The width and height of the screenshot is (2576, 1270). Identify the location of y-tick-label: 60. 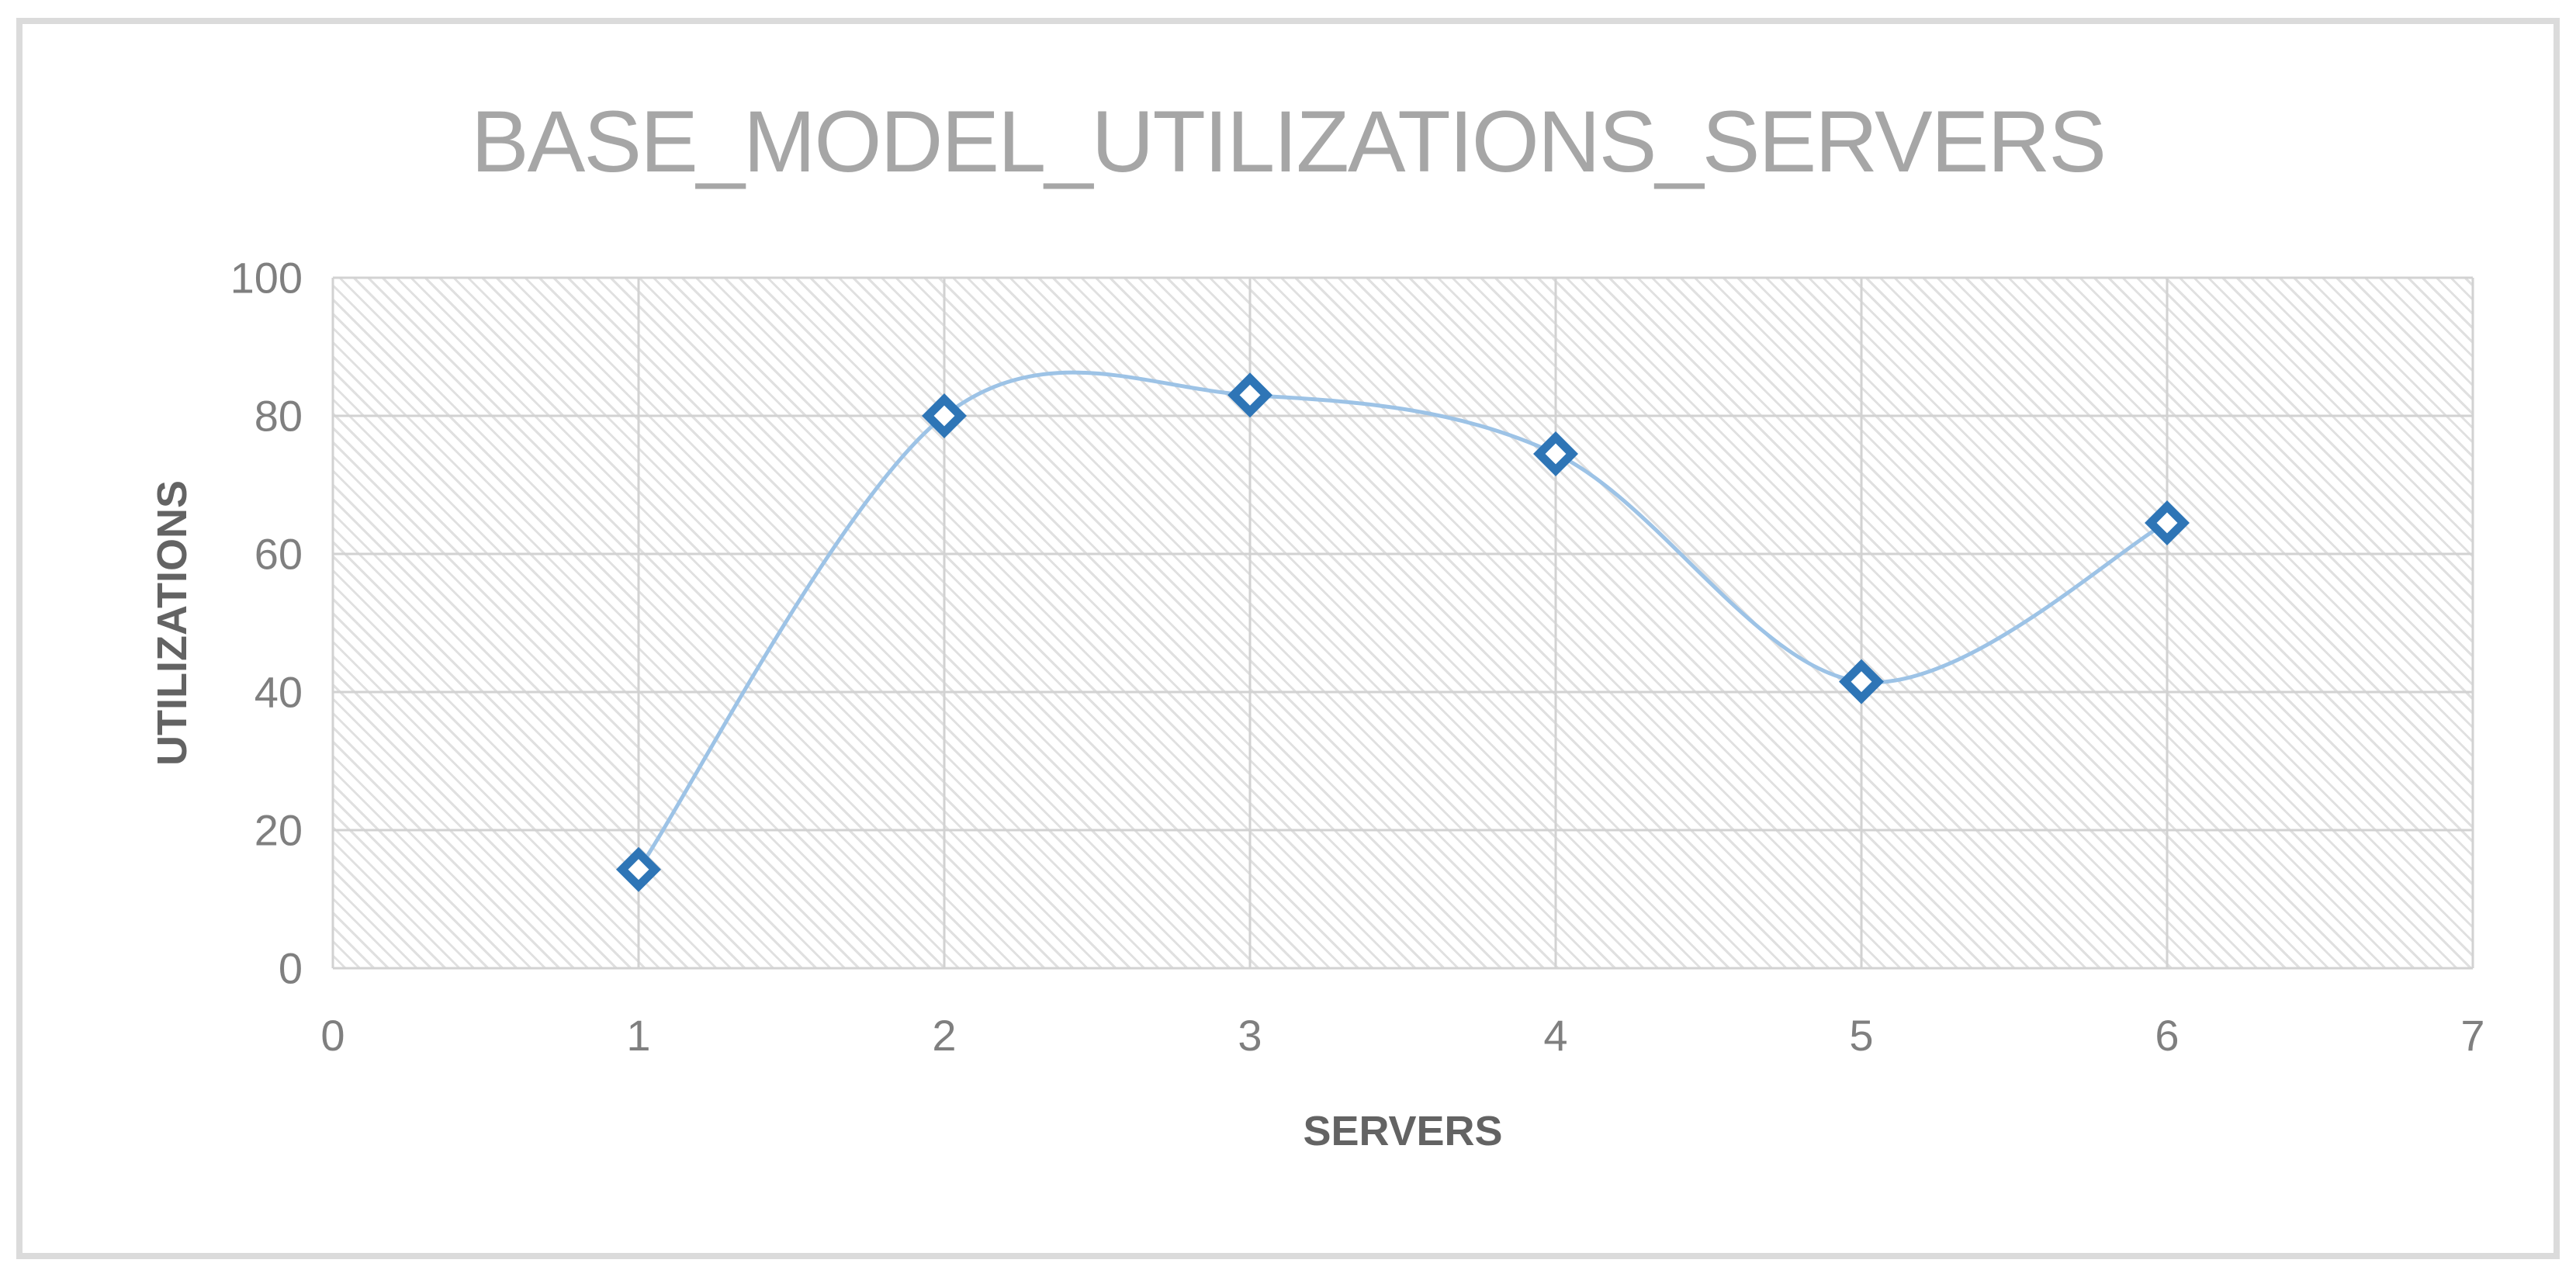
(278, 554).